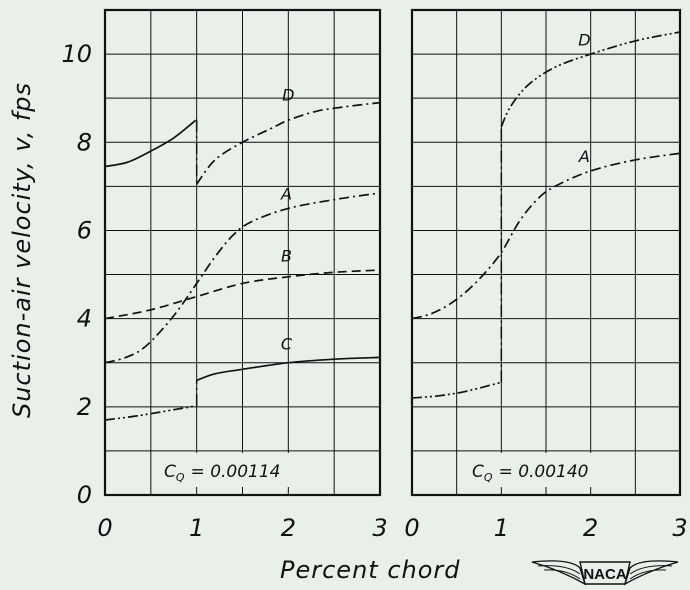  Describe the element at coordinates (84, 142) in the screenshot. I see `y-tick-label: 8` at that location.